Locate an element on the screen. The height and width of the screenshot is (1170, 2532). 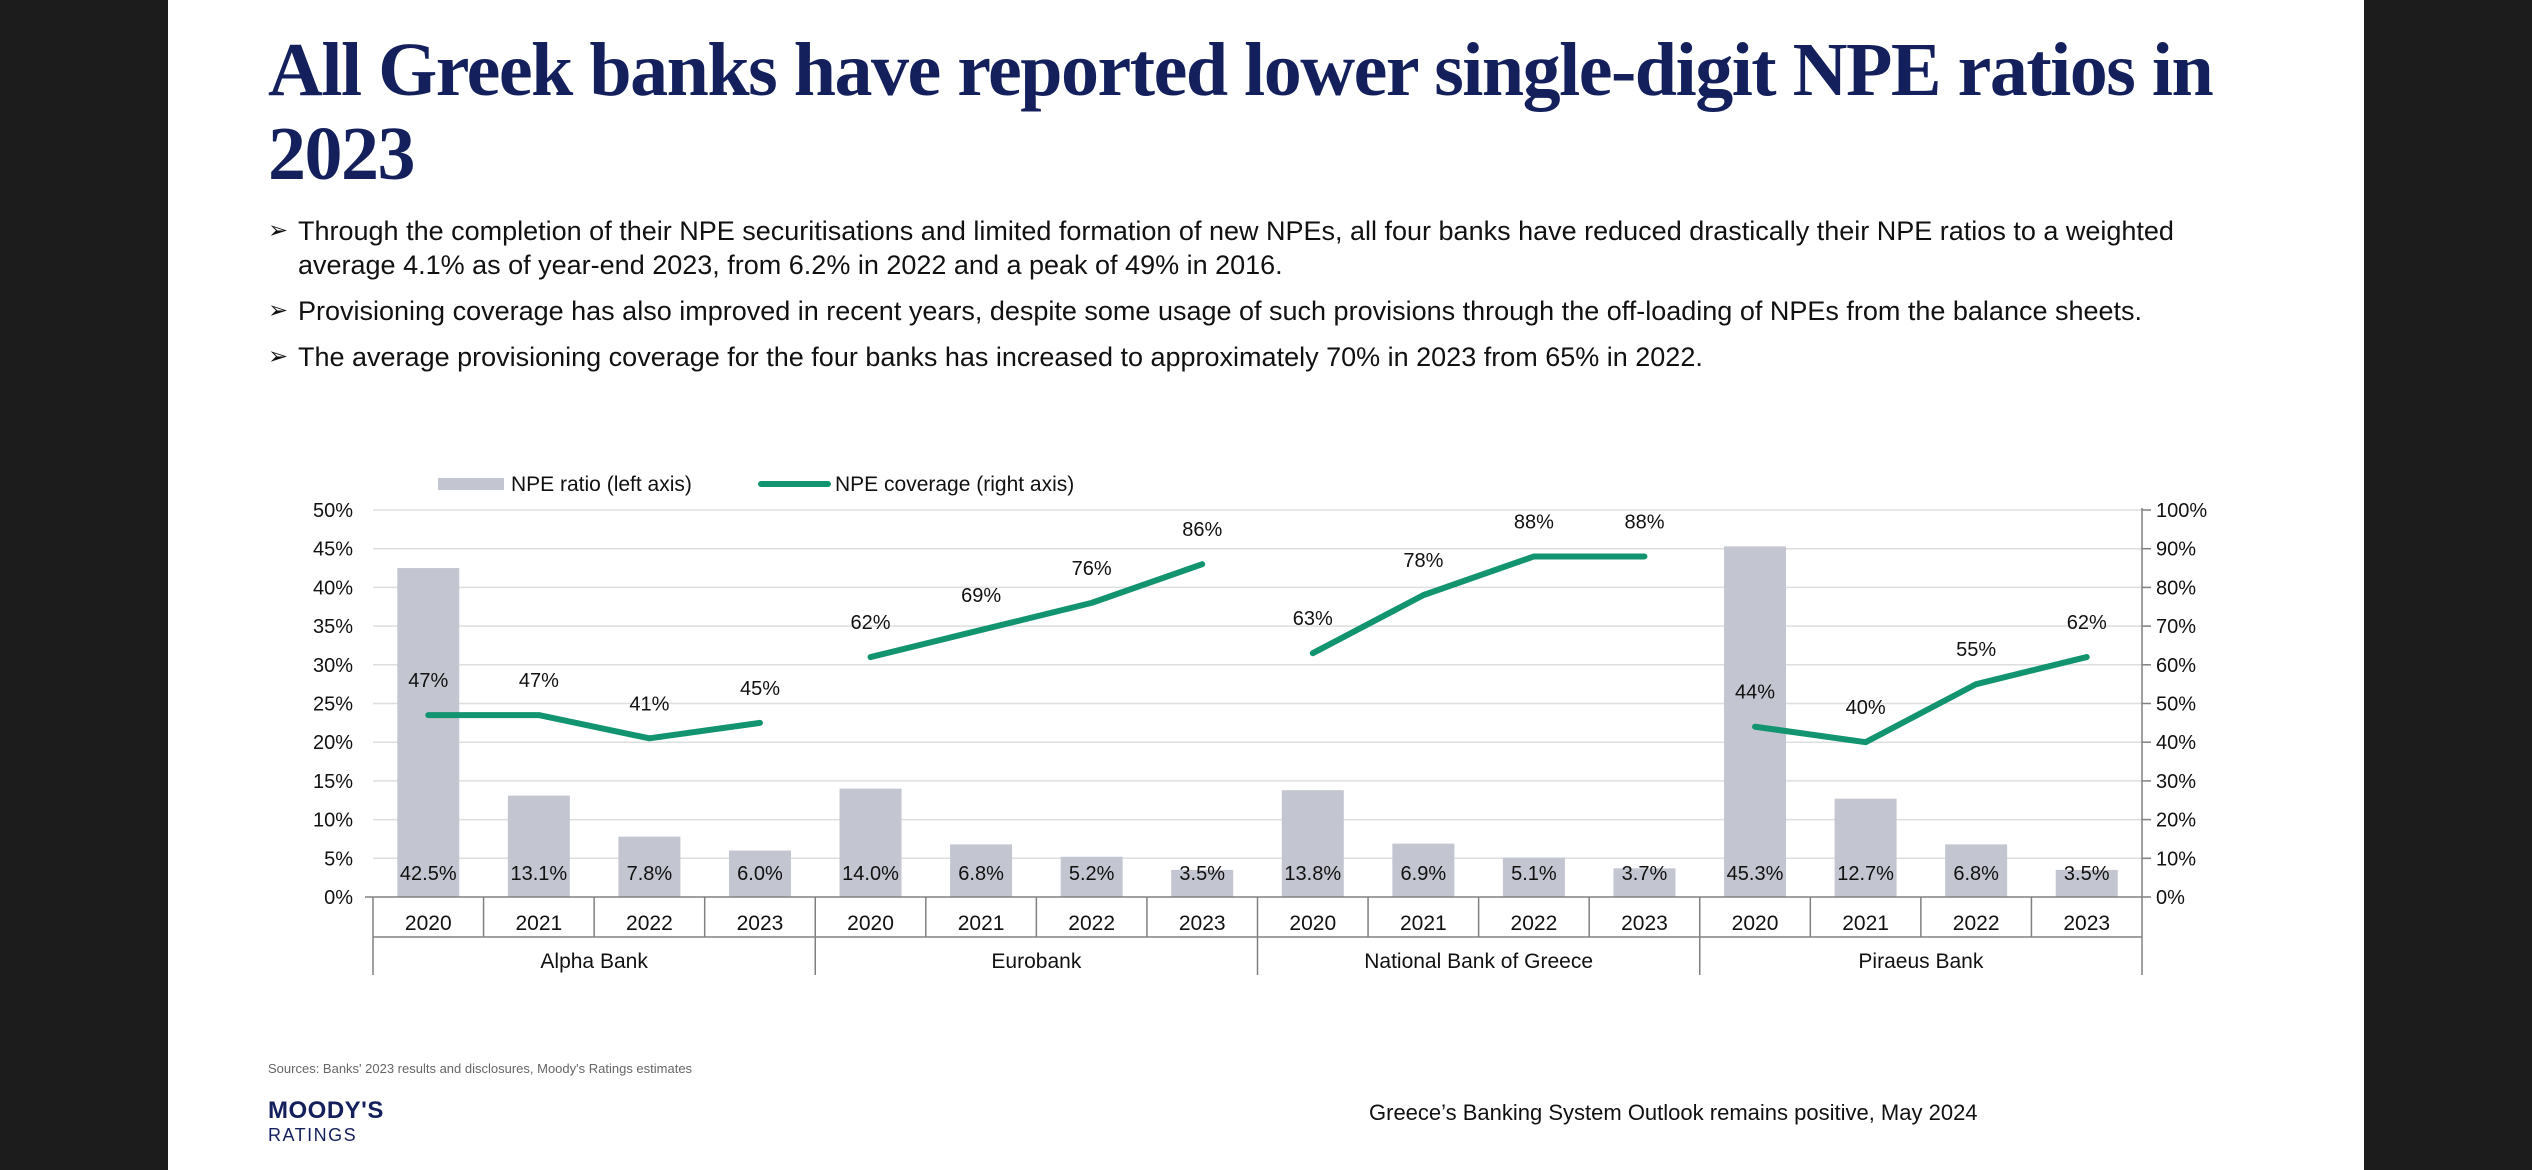
right-axis-tick-label: 20% is located at coordinates (2176, 821).